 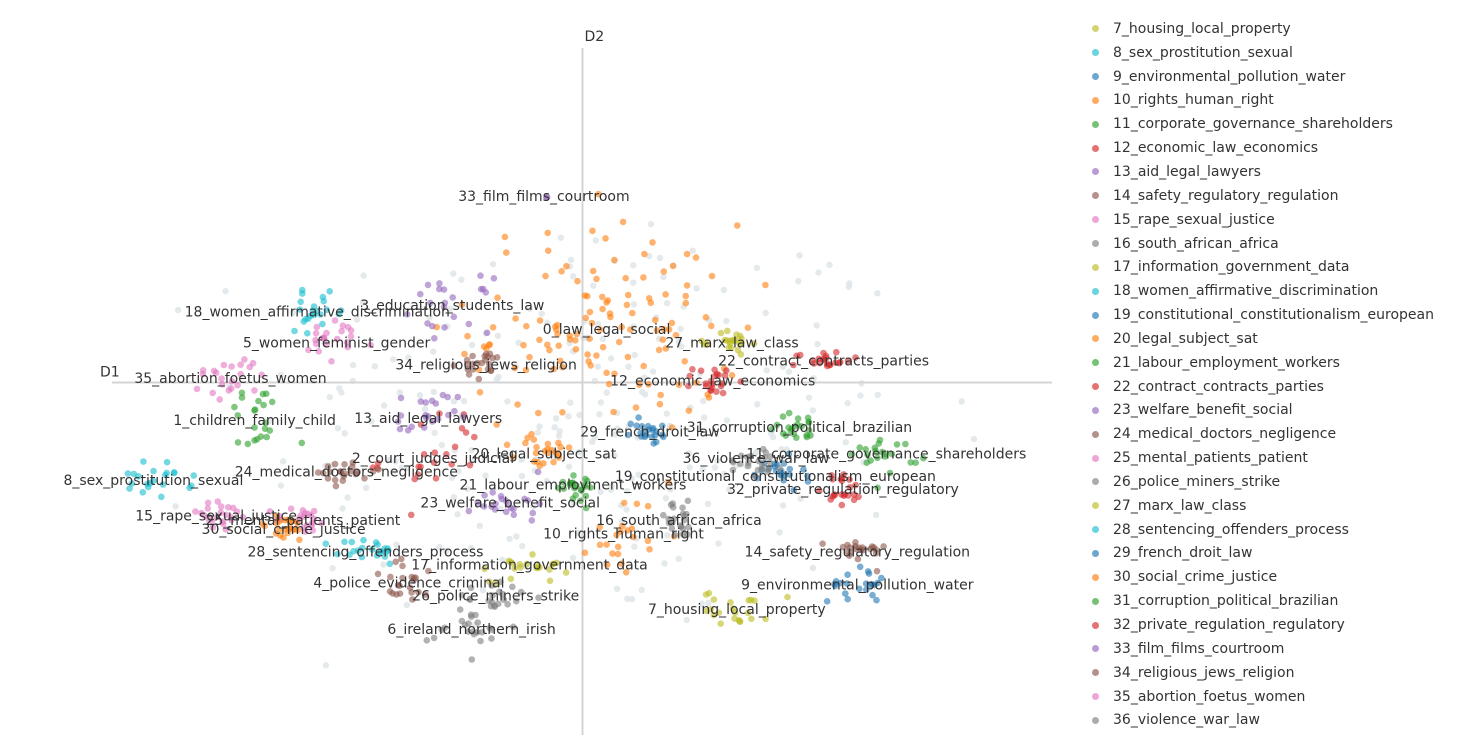 What do you see at coordinates (1278, 53) in the screenshot?
I see `legend-item: 8_sex_prostitution_sexual` at bounding box center [1278, 53].